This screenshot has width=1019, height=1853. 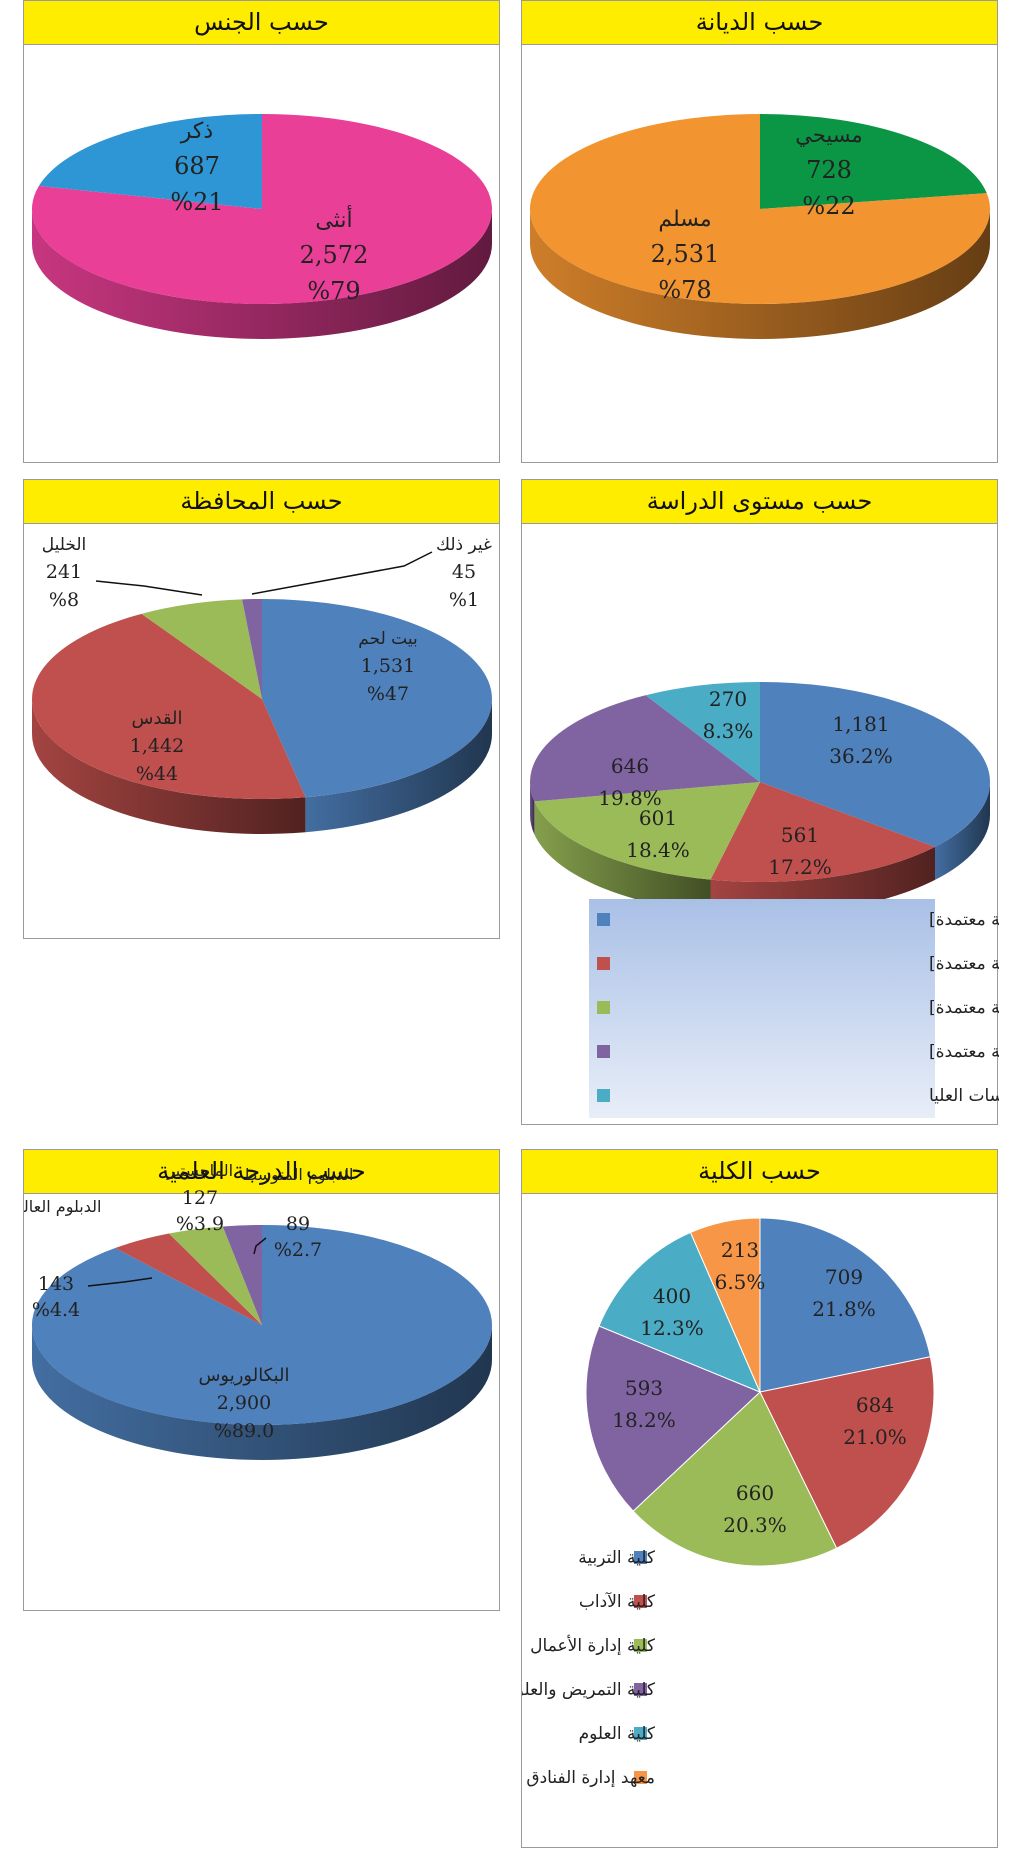 What do you see at coordinates (861, 756) in the screenshot?
I see `data-label-percent: 36.2%` at bounding box center [861, 756].